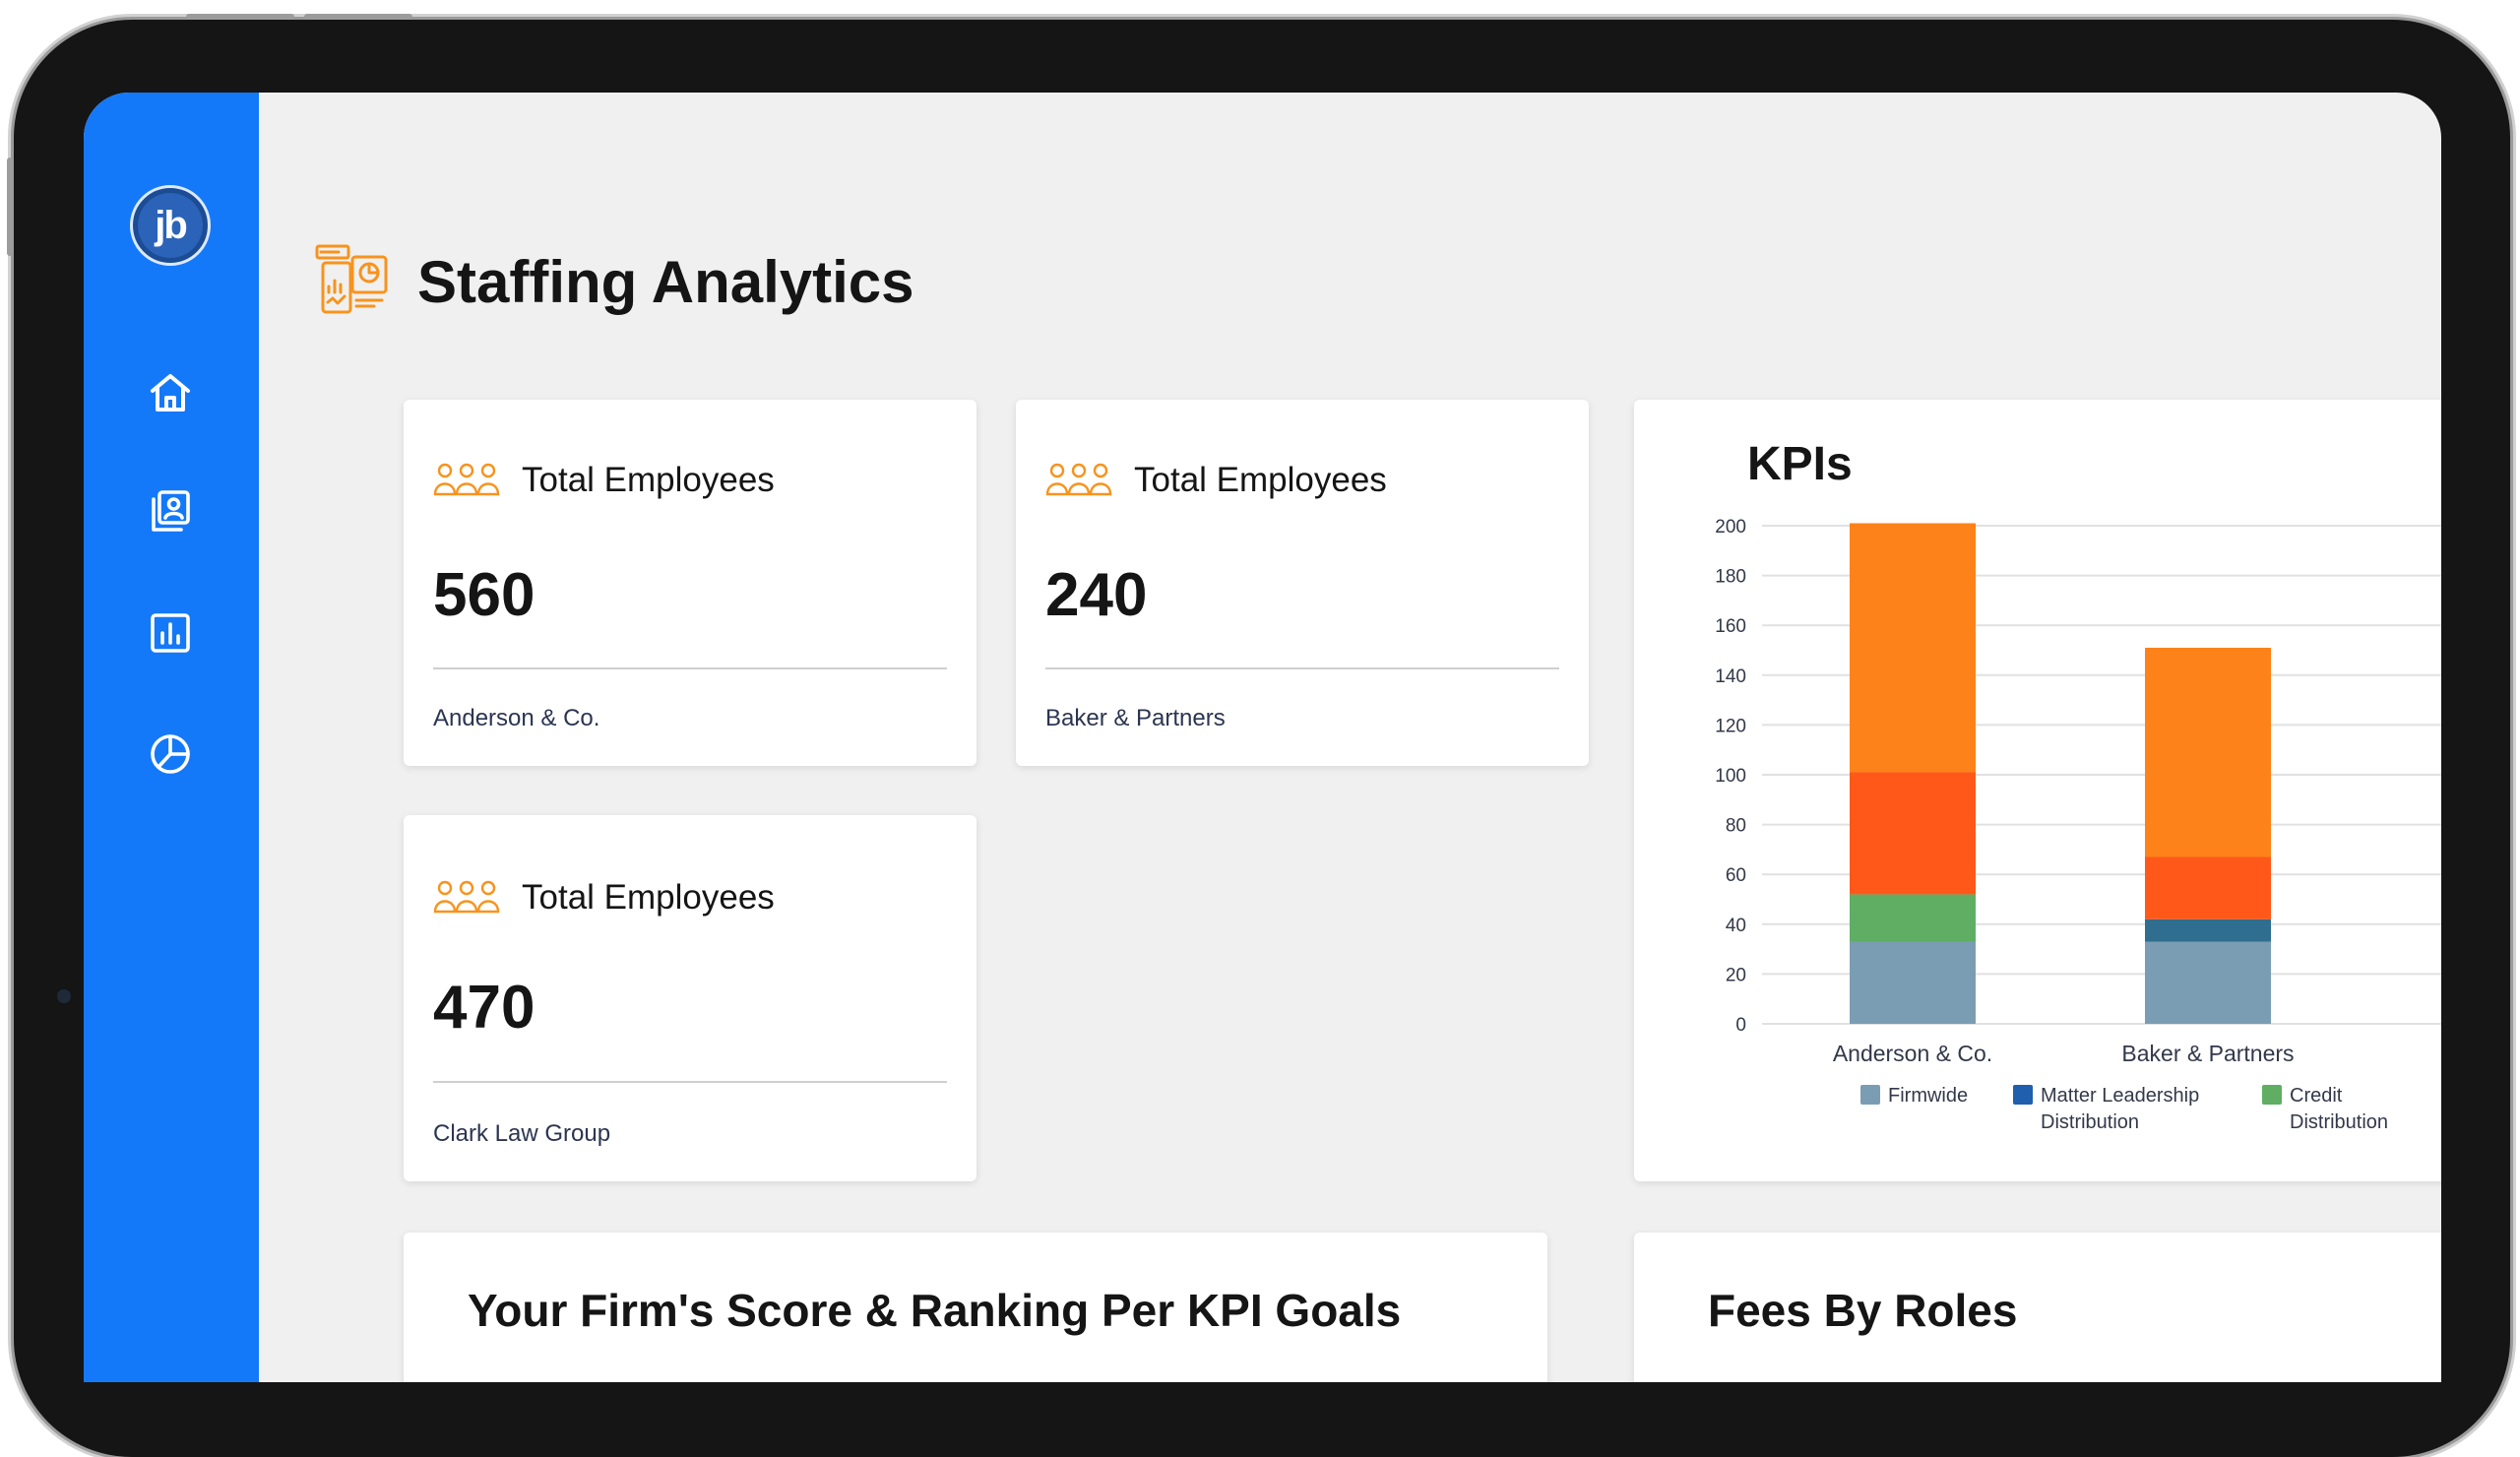 The height and width of the screenshot is (1457, 2520). I want to click on stat-value: 240, so click(1096, 595).